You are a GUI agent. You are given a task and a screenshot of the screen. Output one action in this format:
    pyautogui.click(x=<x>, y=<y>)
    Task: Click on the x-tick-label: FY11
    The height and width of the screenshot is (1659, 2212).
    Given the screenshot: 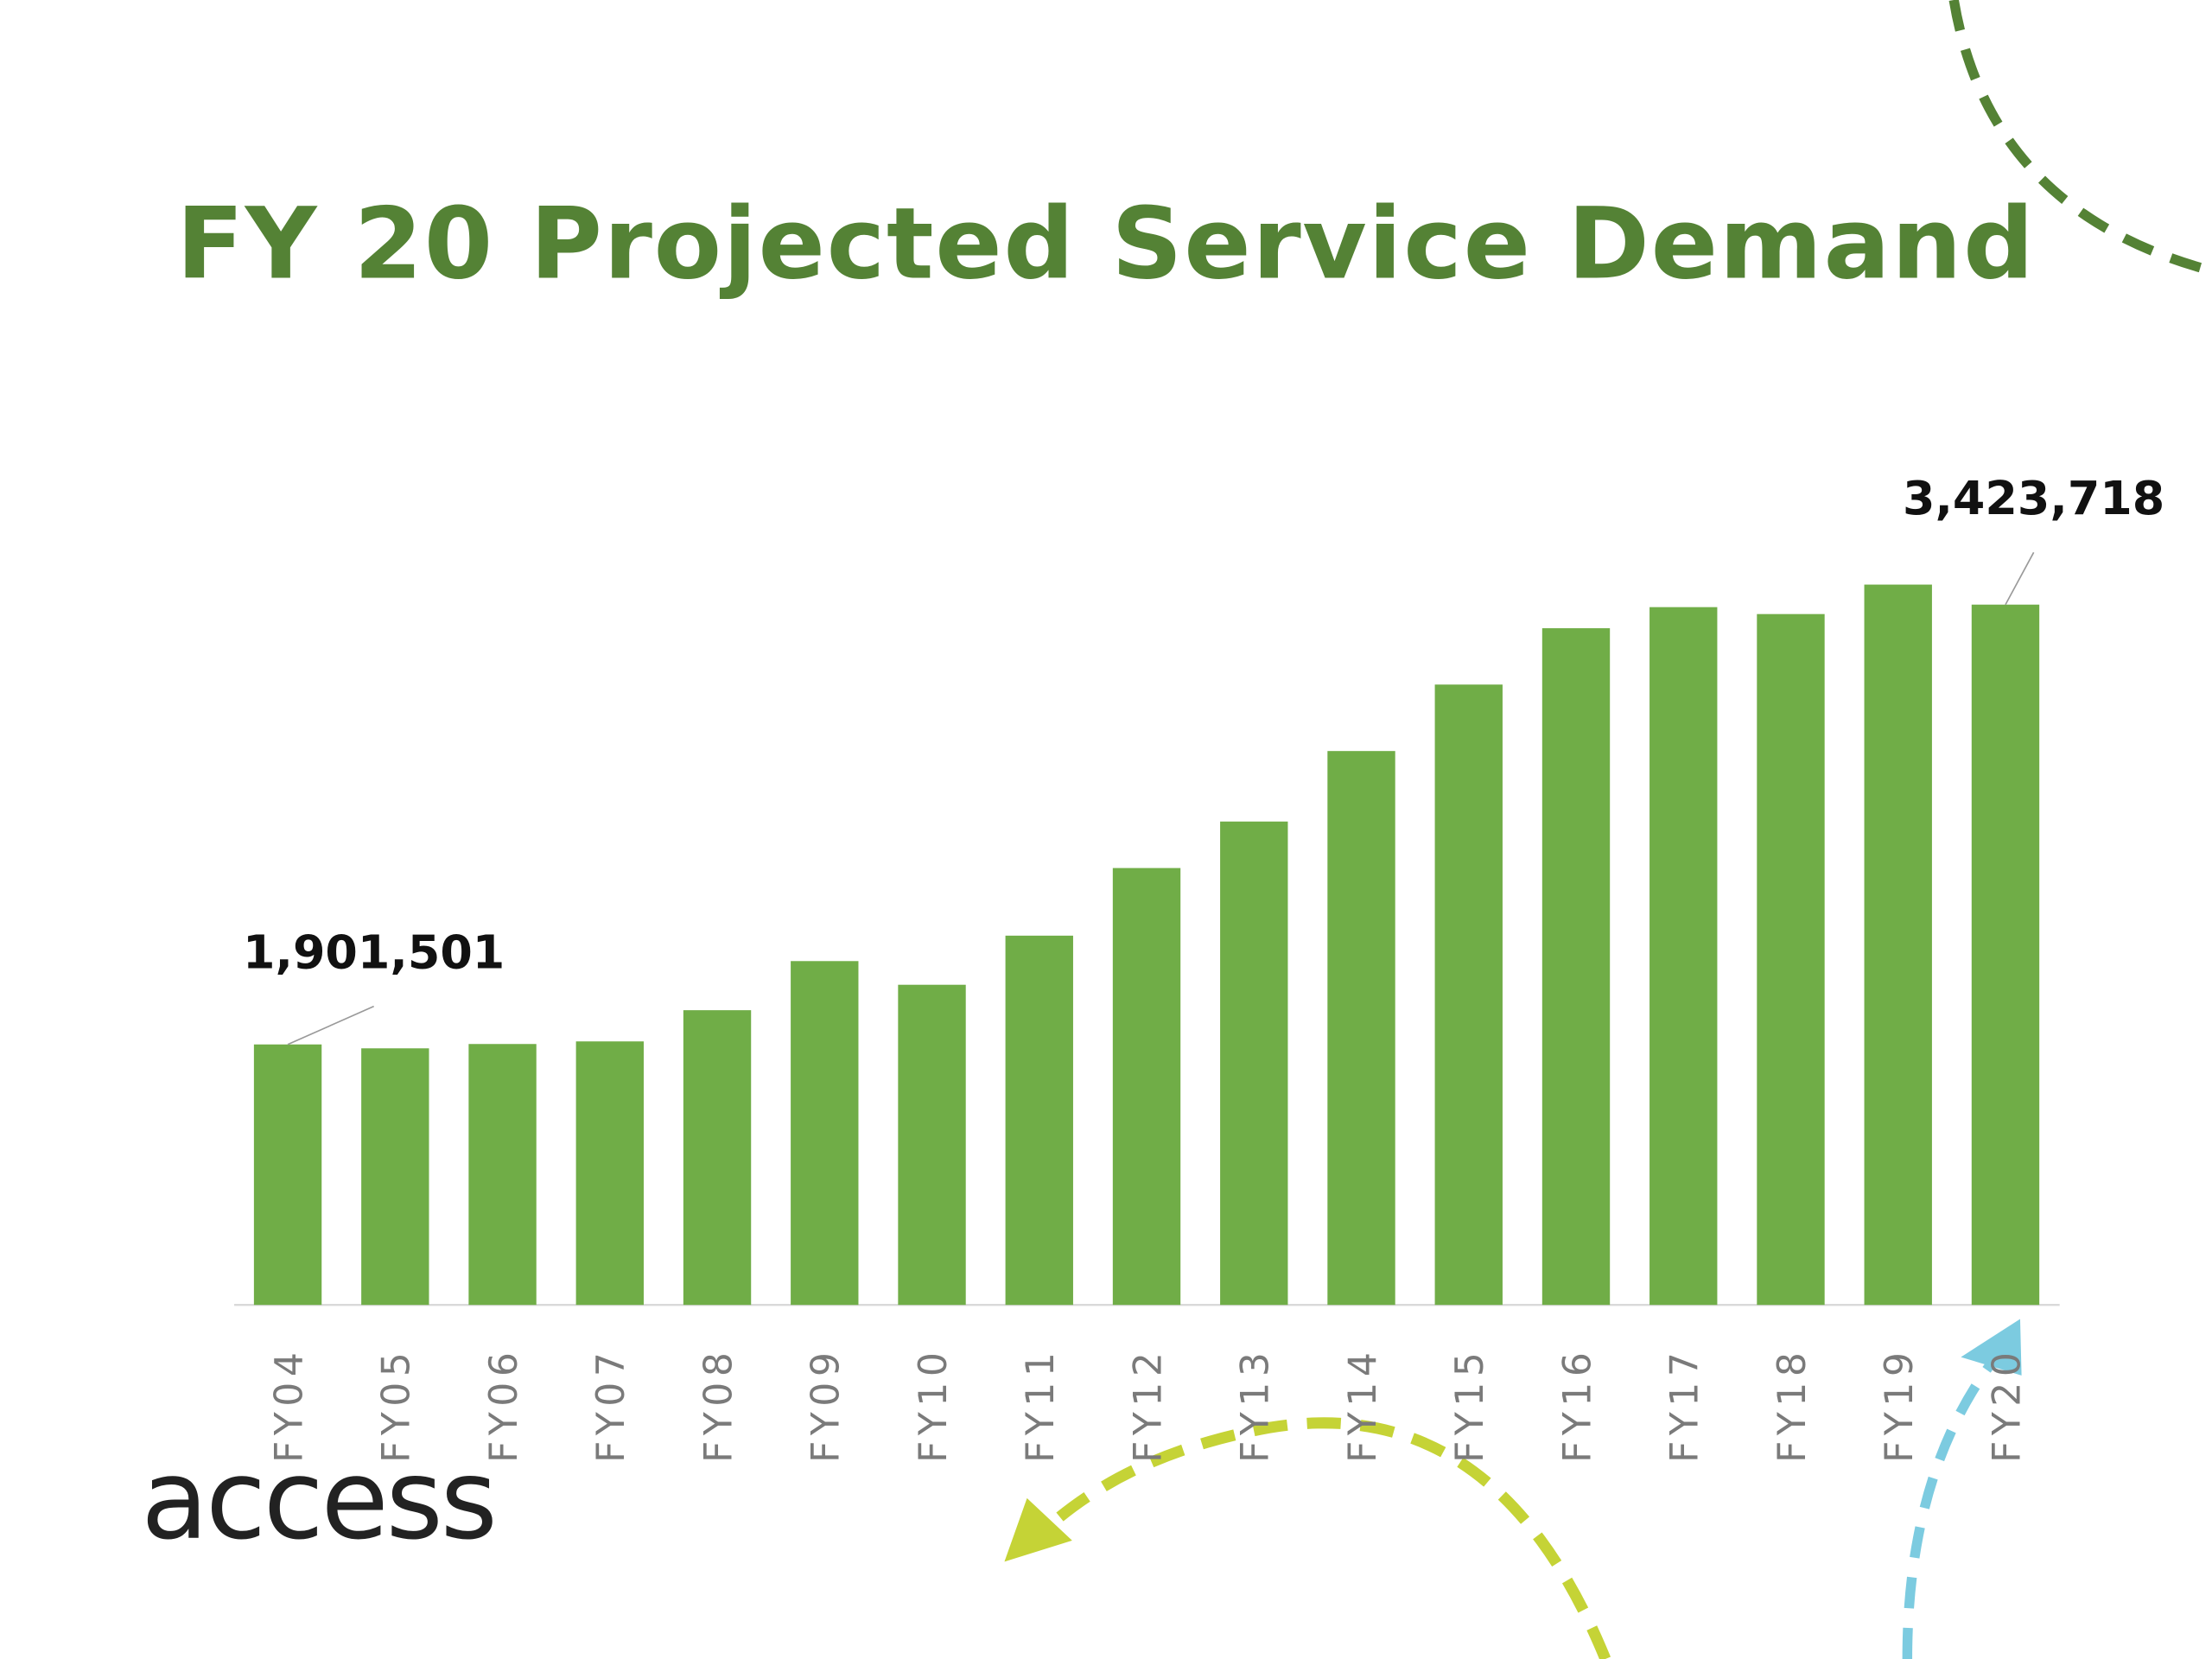 What is the action you would take?
    pyautogui.click(x=1041, y=1405)
    